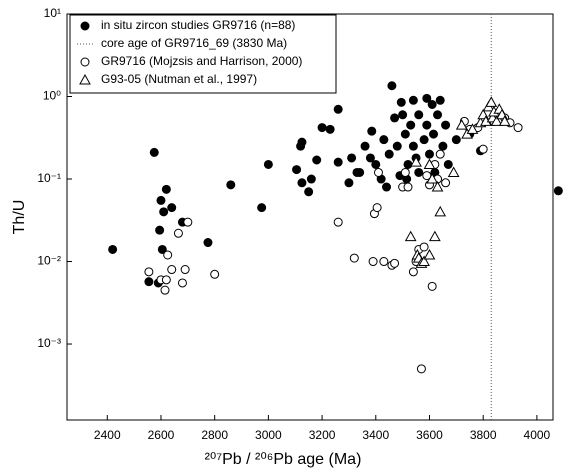 This screenshot has width=566, height=475. Describe the element at coordinates (179, 79) in the screenshot. I see `legend-label: G93-05 (Nutman et al., 1997)` at that location.